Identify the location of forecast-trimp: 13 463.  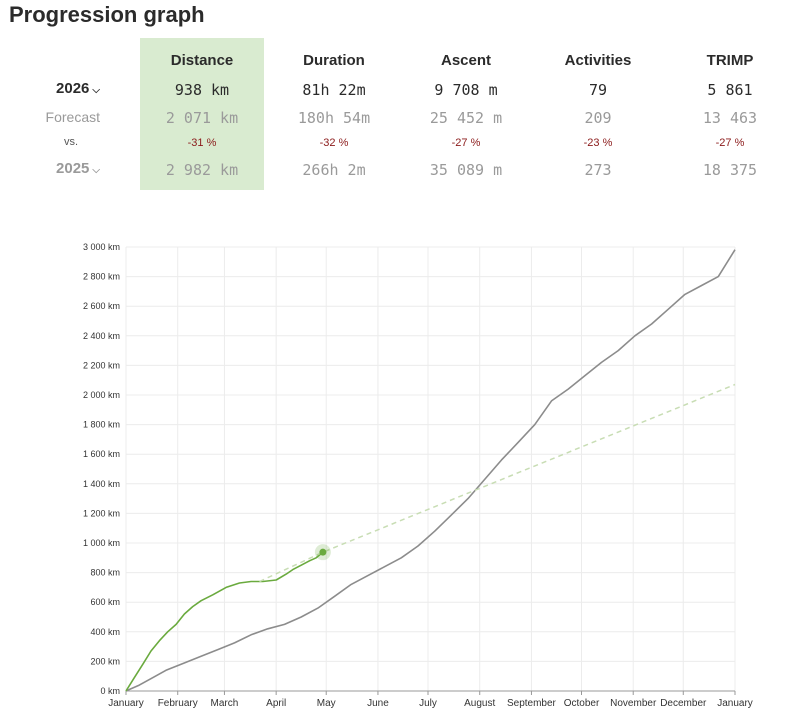
(730, 118).